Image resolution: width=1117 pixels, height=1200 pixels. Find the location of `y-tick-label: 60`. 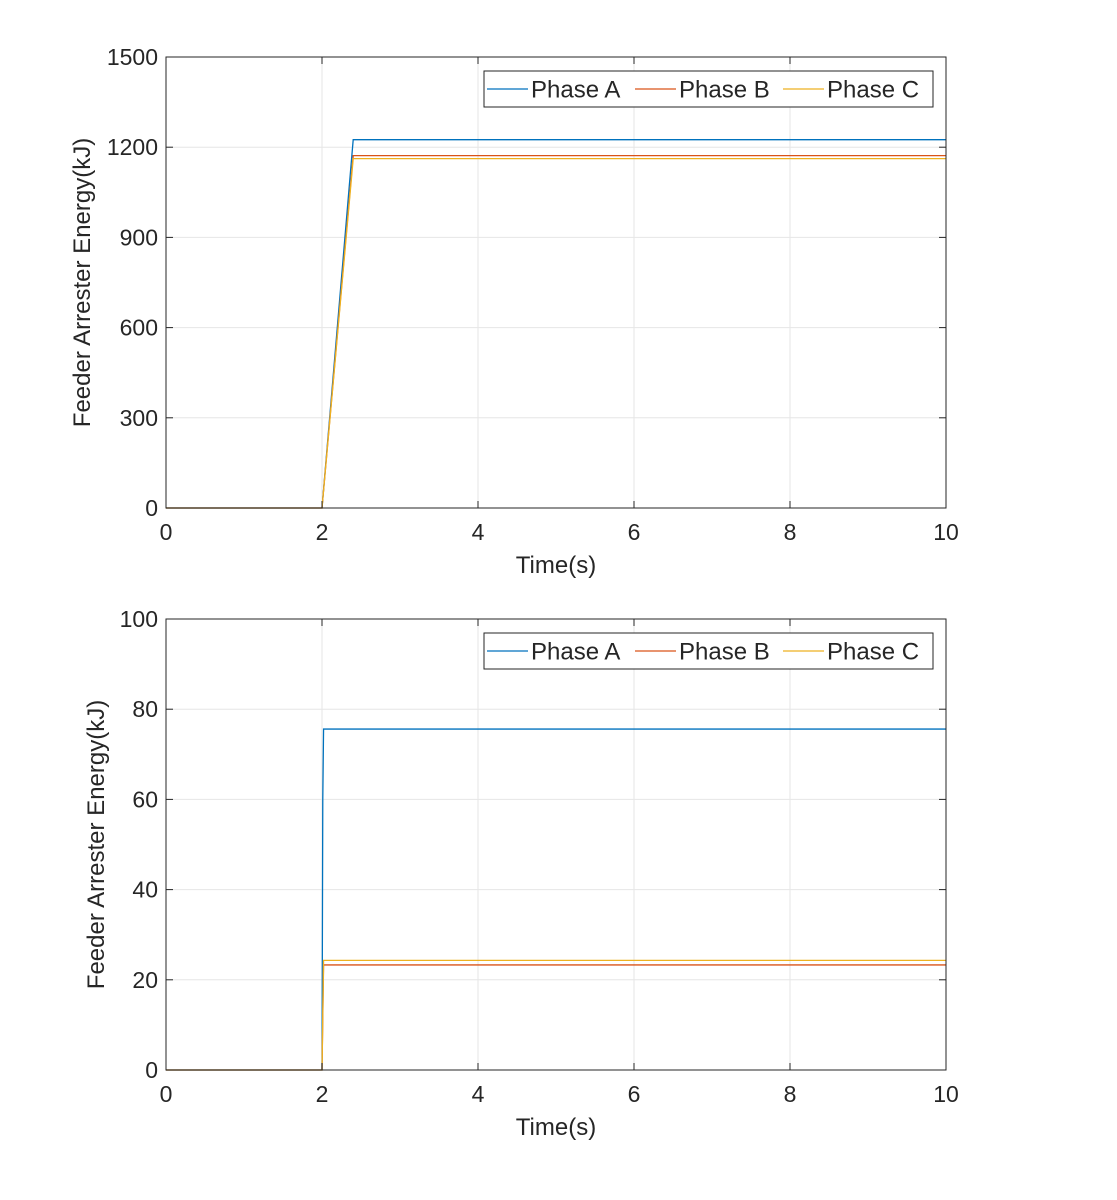

y-tick-label: 60 is located at coordinates (145, 799).